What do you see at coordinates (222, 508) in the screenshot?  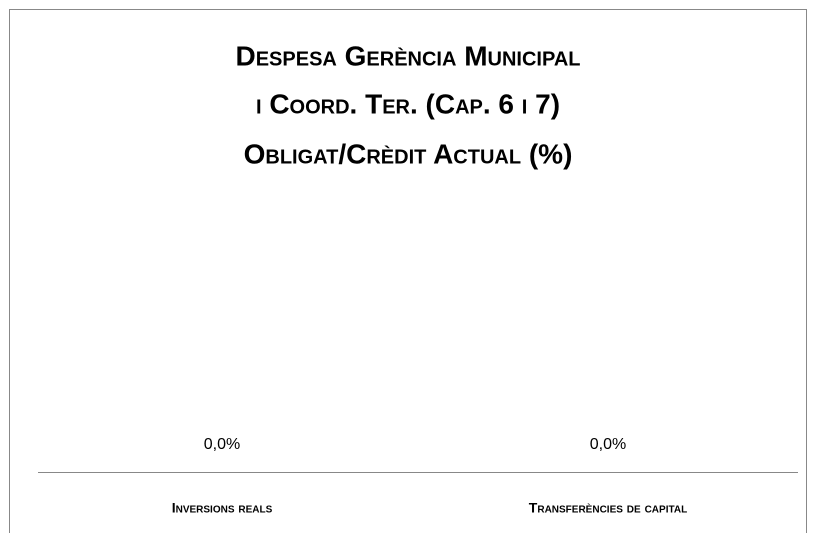 I see `x-tick-label: Inversions reals` at bounding box center [222, 508].